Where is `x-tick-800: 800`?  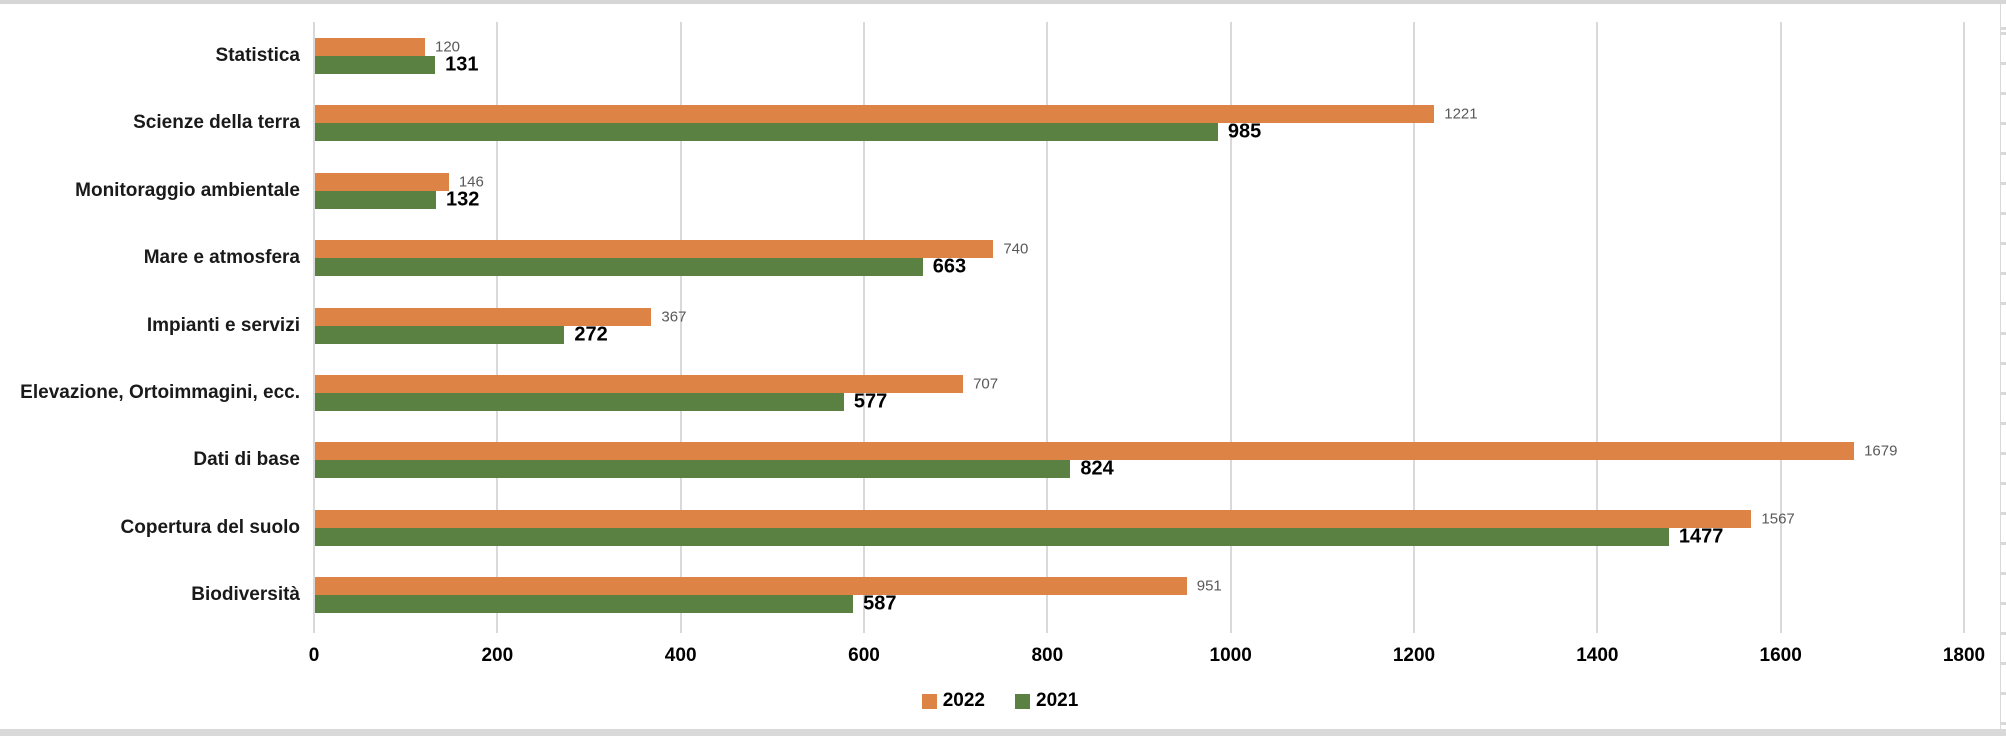 x-tick-800: 800 is located at coordinates (1047, 655).